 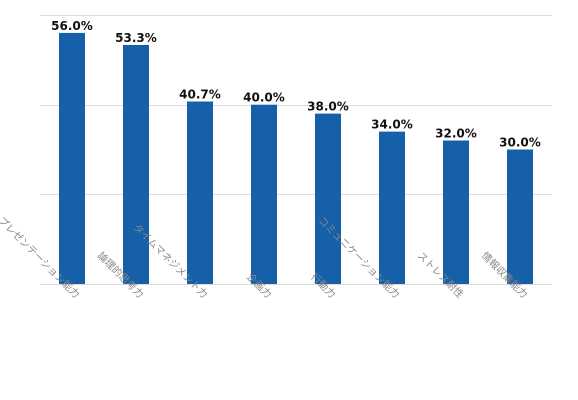 What do you see at coordinates (72, 26) in the screenshot?
I see `data-label-1: 56.0%` at bounding box center [72, 26].